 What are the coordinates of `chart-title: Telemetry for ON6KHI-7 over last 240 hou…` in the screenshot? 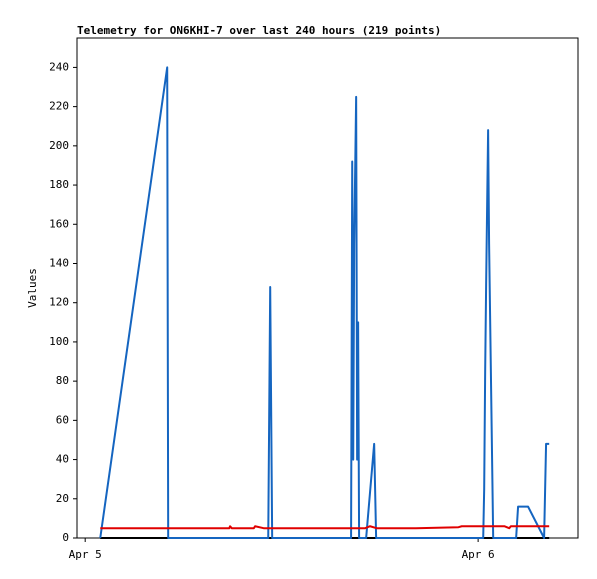 It's located at (259, 30).